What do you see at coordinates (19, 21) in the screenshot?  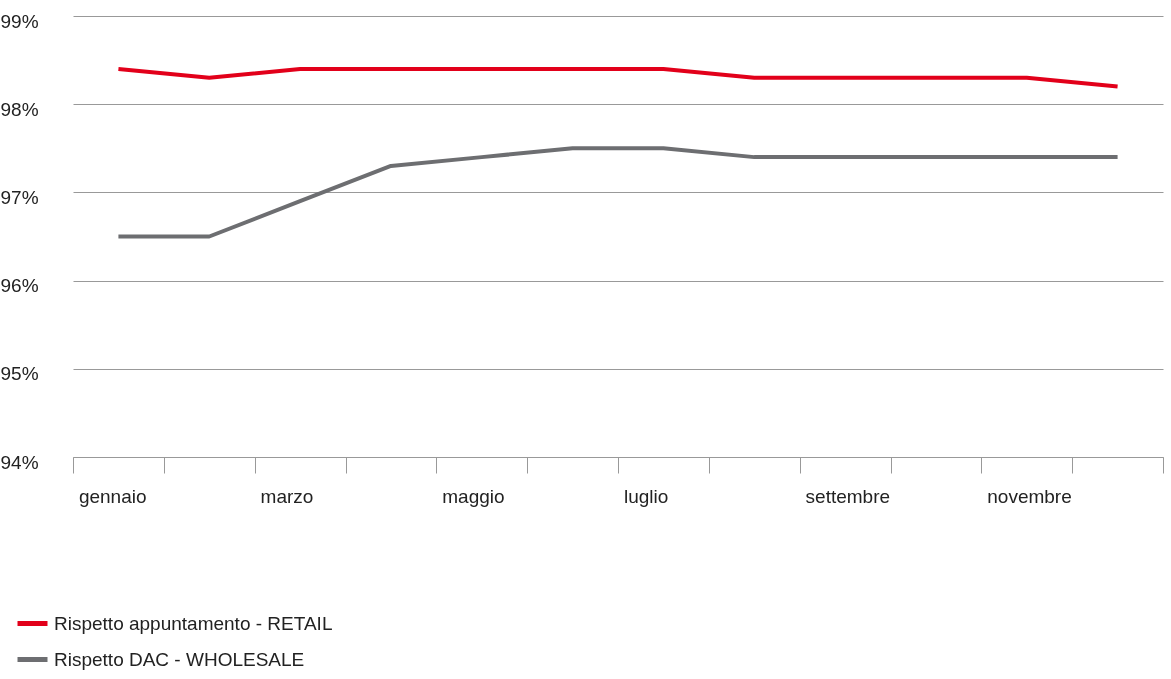 I see `y-tick-label: 99%` at bounding box center [19, 21].